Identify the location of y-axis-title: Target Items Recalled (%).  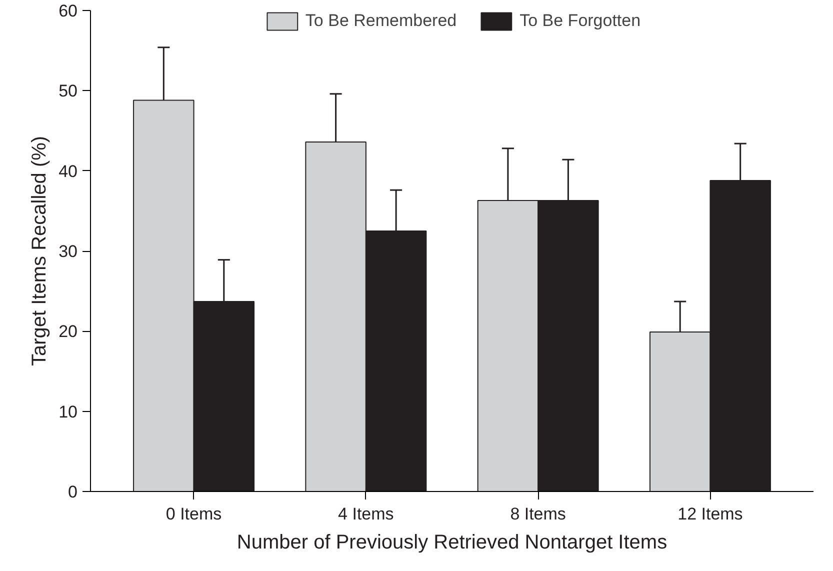
(39, 251).